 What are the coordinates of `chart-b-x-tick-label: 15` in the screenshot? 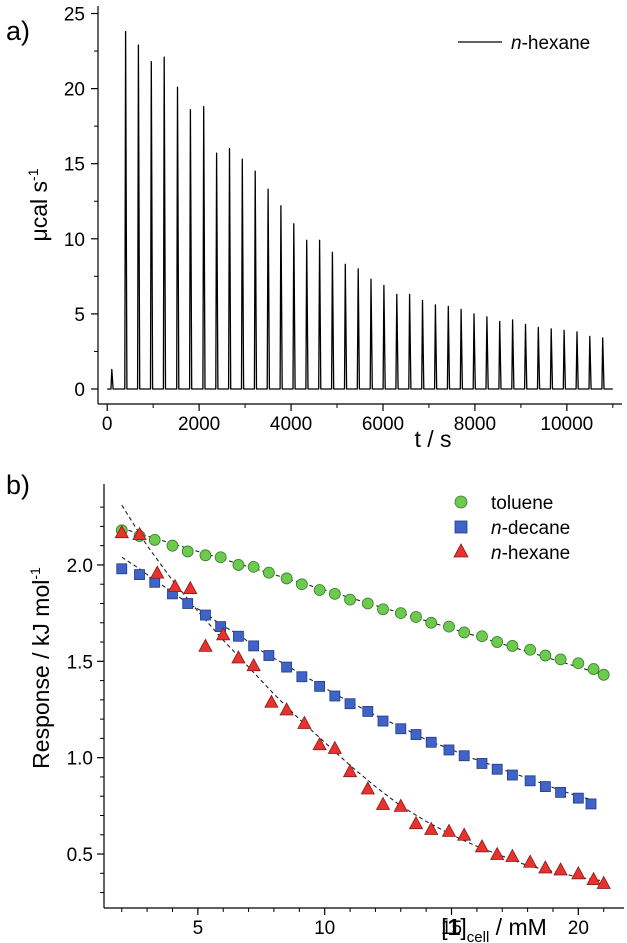 It's located at (451, 928).